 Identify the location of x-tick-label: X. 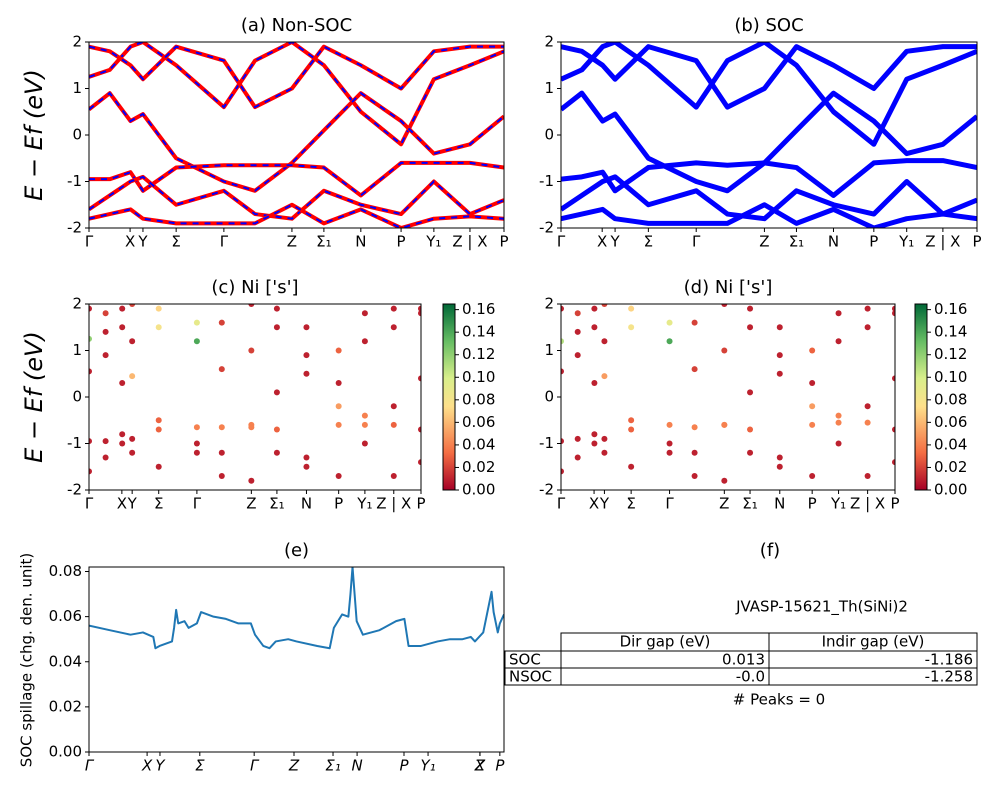
(130, 242).